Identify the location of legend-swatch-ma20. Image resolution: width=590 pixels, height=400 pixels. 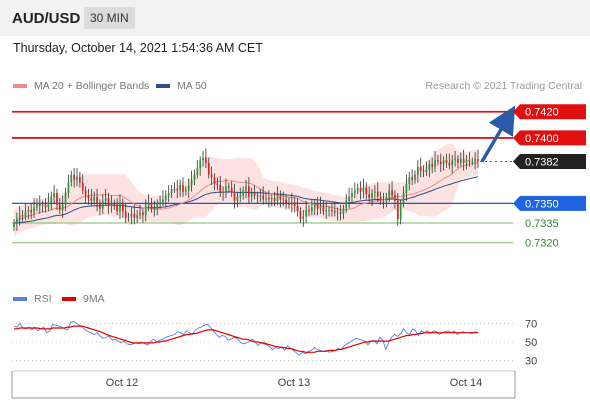
(20, 86).